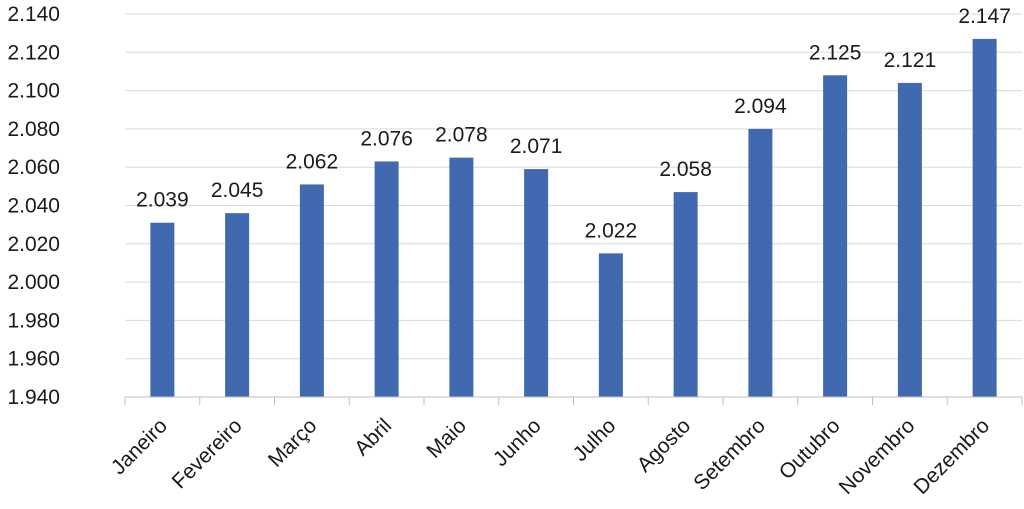 This screenshot has height=509, width=1024. Describe the element at coordinates (139, 446) in the screenshot. I see `x-tick-label: Janeiro` at that location.